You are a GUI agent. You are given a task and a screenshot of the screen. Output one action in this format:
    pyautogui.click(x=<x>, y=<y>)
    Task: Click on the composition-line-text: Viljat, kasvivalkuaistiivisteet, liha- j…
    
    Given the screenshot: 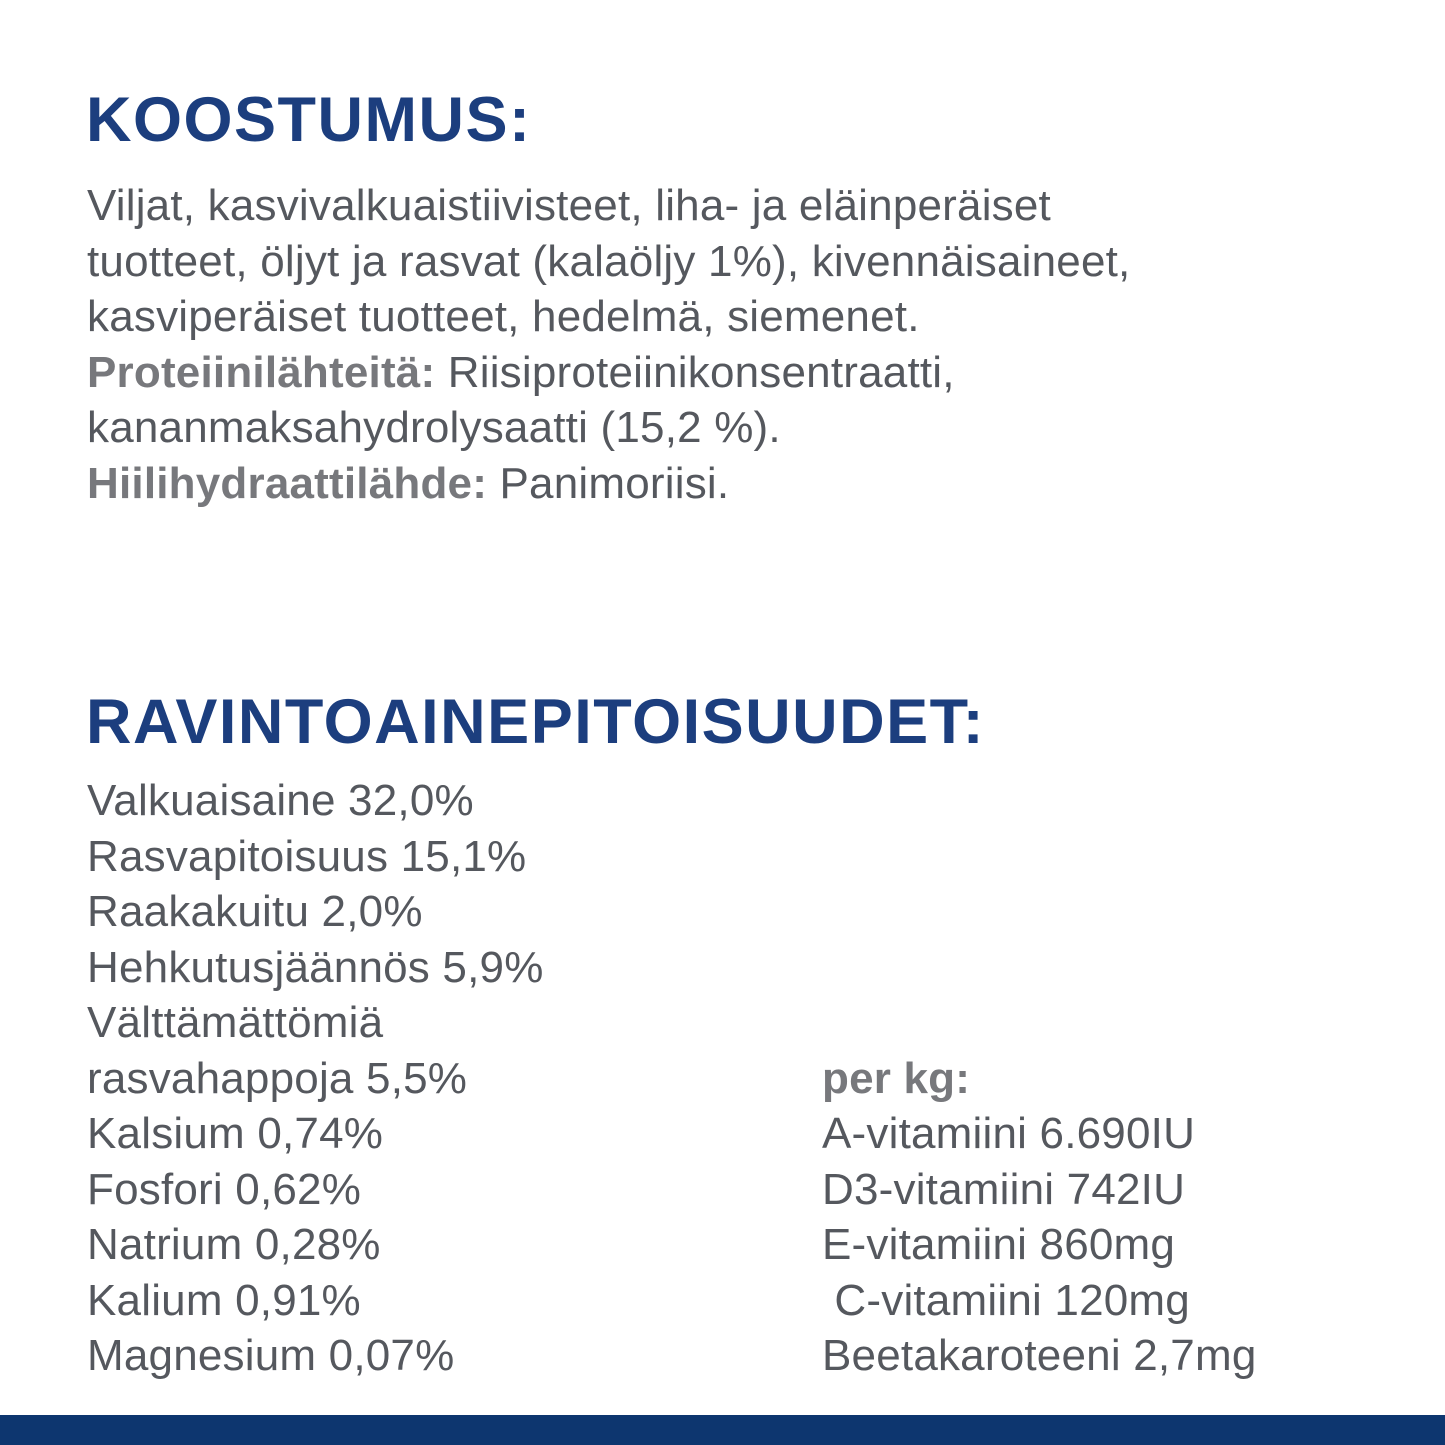 What is the action you would take?
    pyautogui.click(x=569, y=205)
    